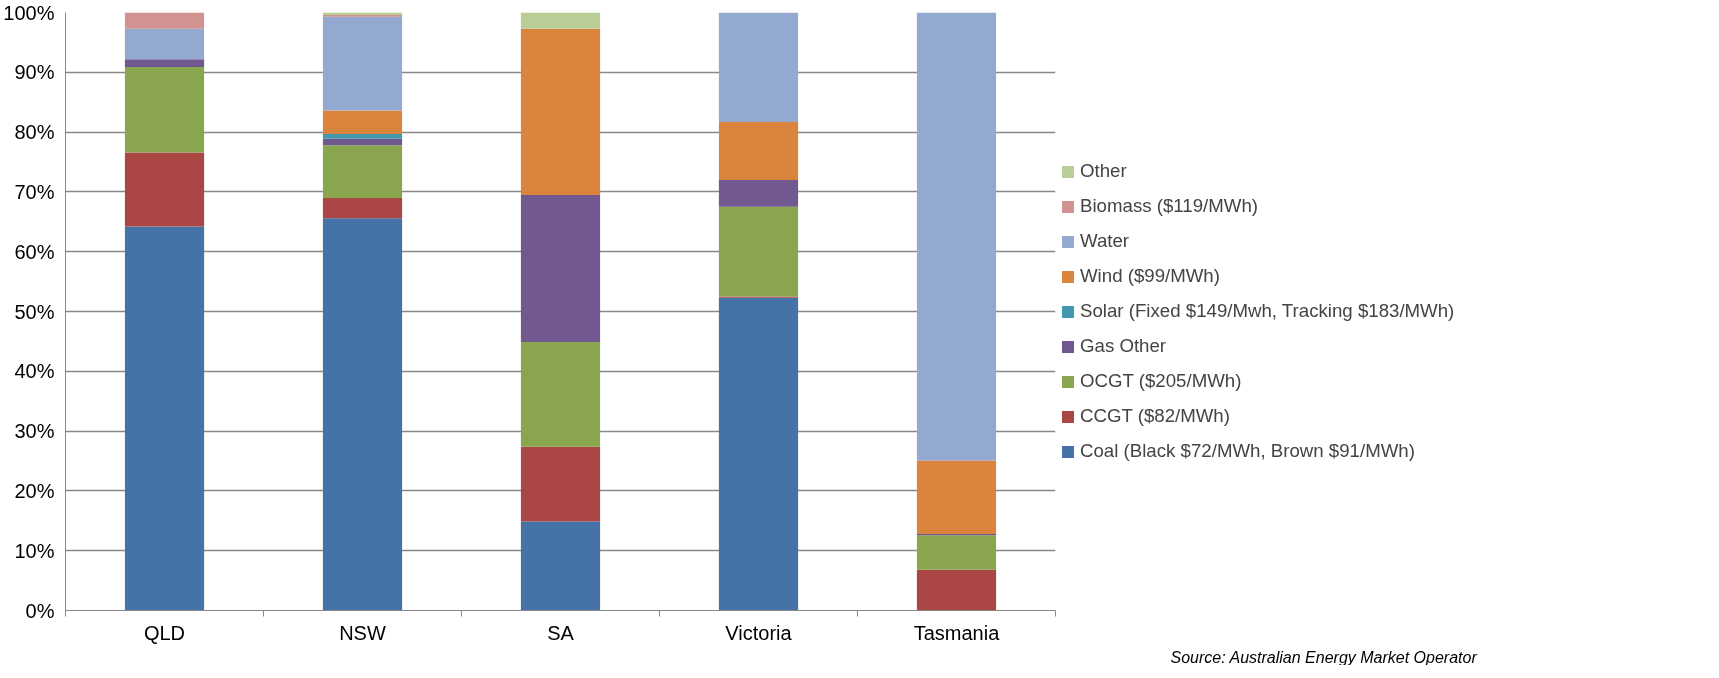  I want to click on legend-label: CCGT ($82/MWh), so click(1155, 416).